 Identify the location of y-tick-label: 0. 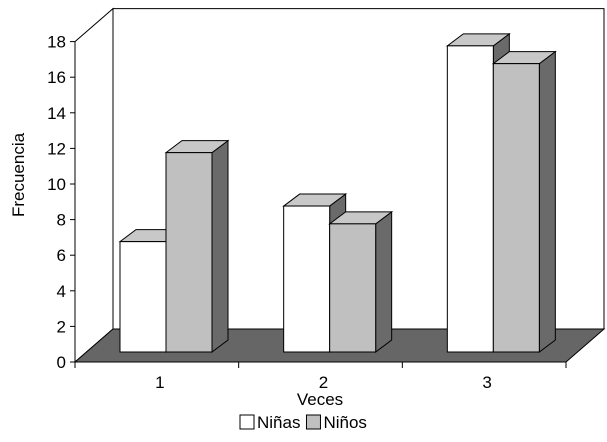
(61, 362).